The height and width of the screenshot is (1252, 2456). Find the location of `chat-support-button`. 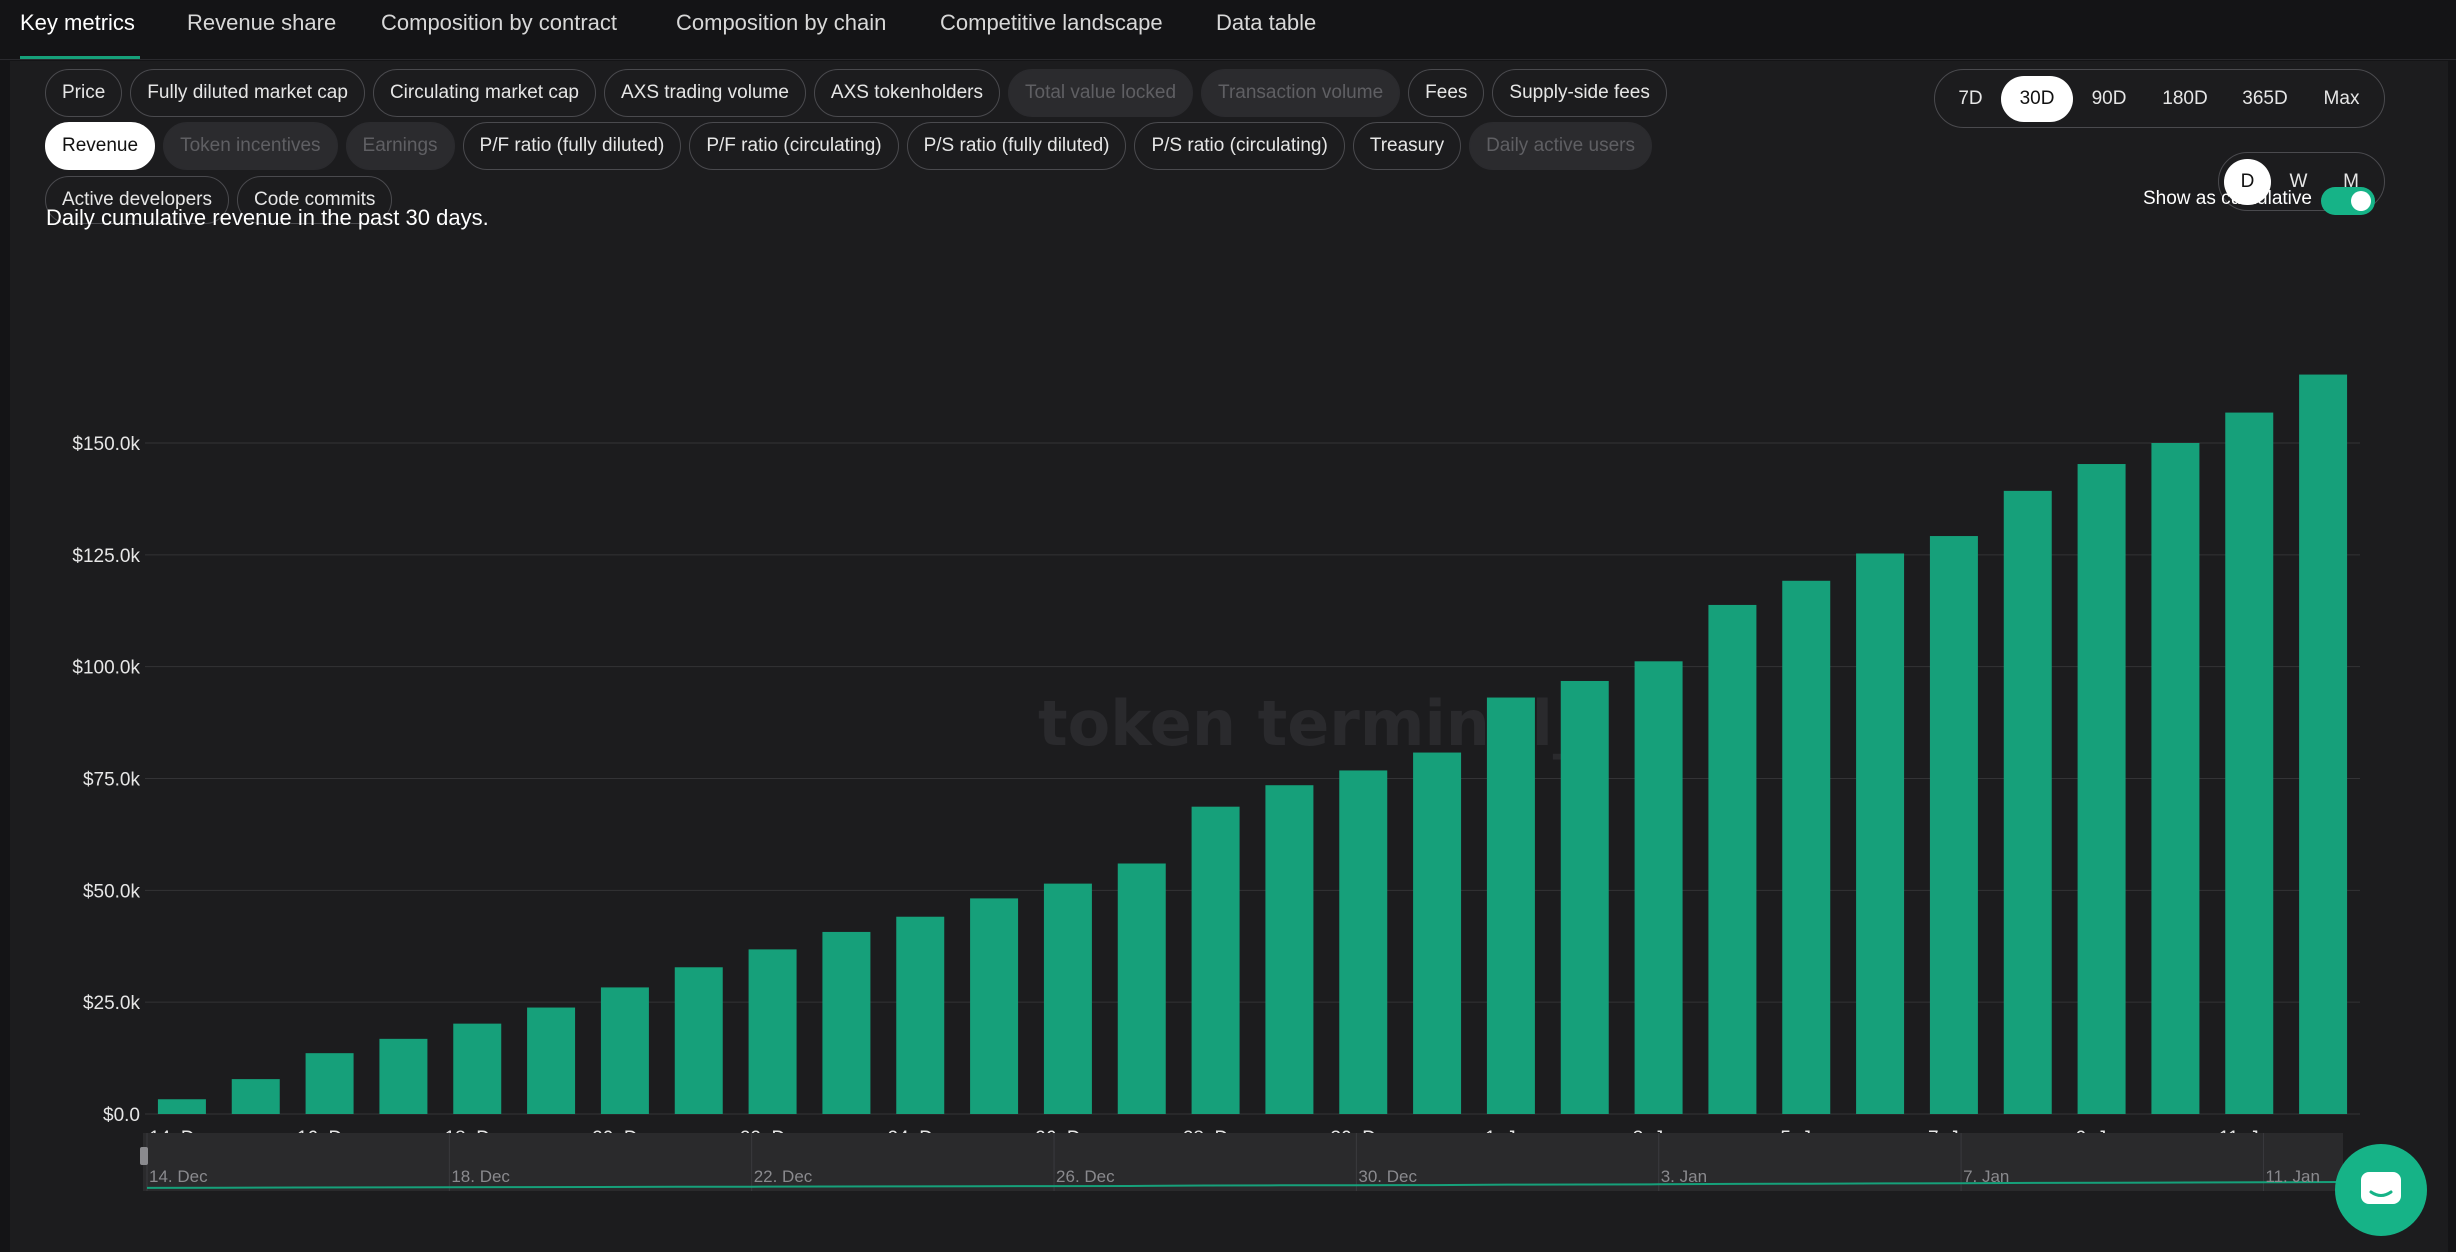

chat-support-button is located at coordinates (2381, 1190).